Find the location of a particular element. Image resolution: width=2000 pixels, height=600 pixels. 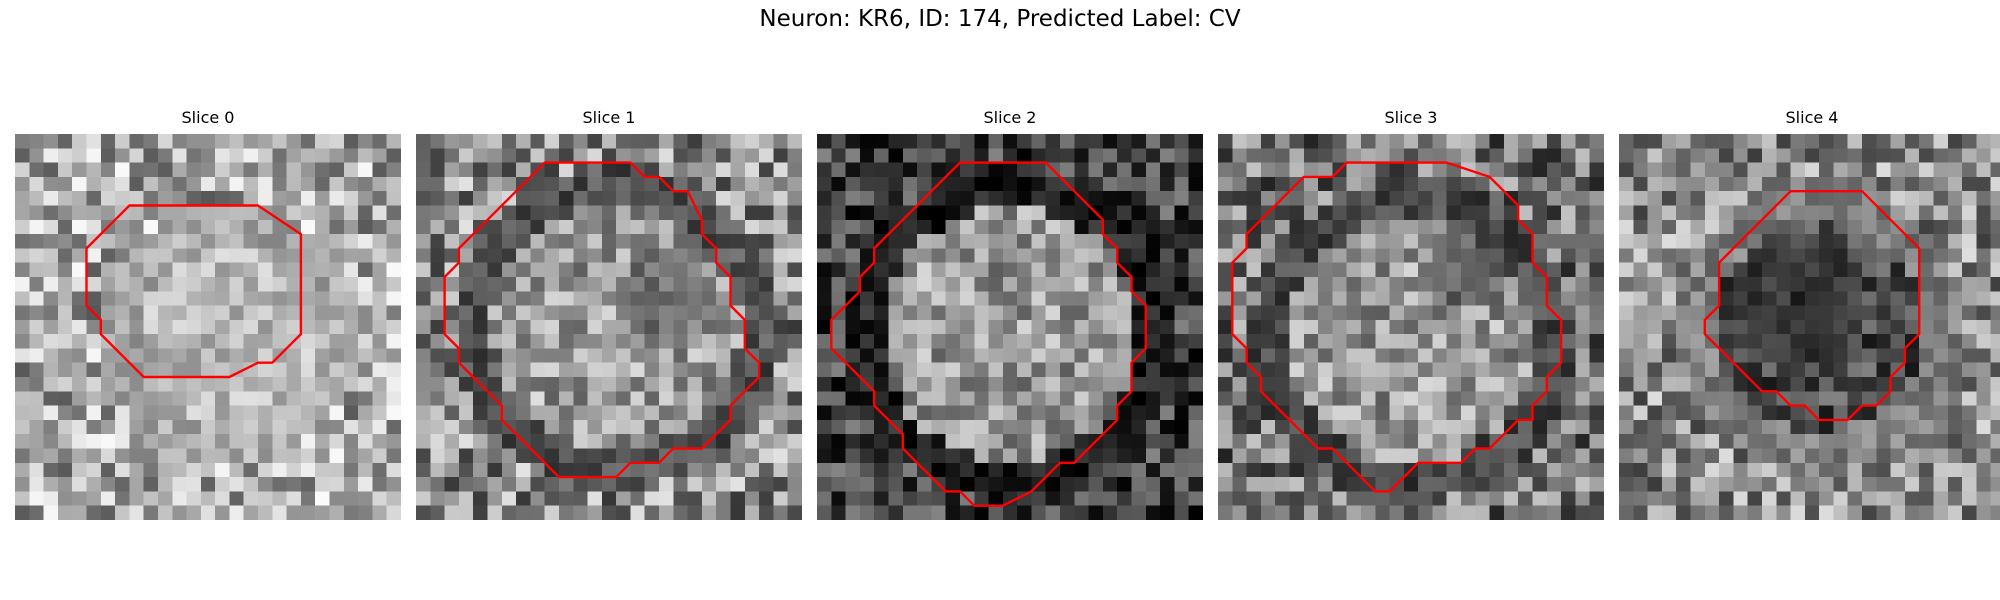

slice-title: Slice 2 is located at coordinates (1010, 117).